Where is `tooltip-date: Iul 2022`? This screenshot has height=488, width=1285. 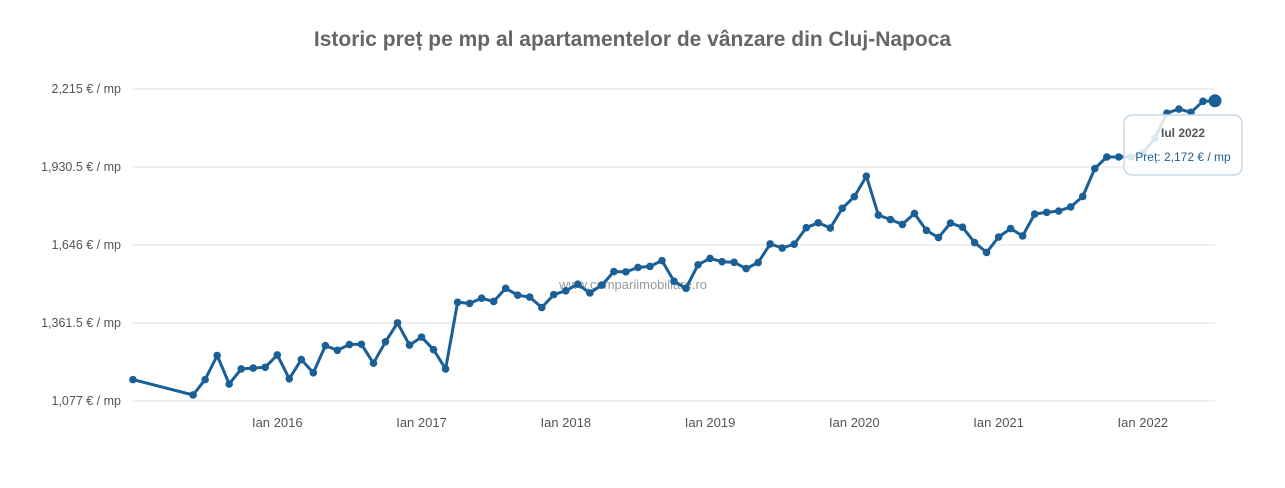 tooltip-date: Iul 2022 is located at coordinates (1183, 133).